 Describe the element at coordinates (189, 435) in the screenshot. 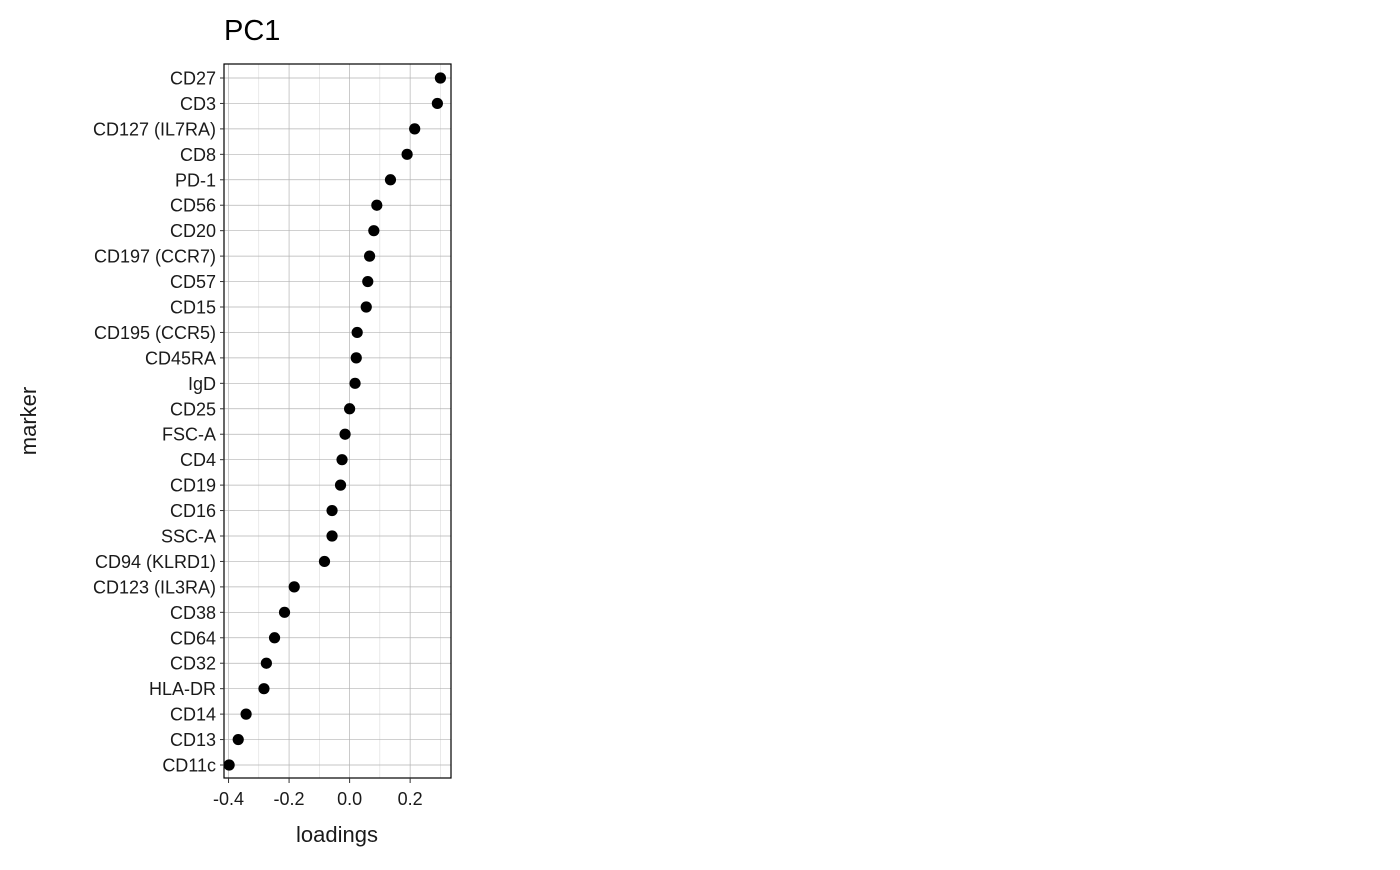

I see `y-tick-label: FSC-A` at that location.